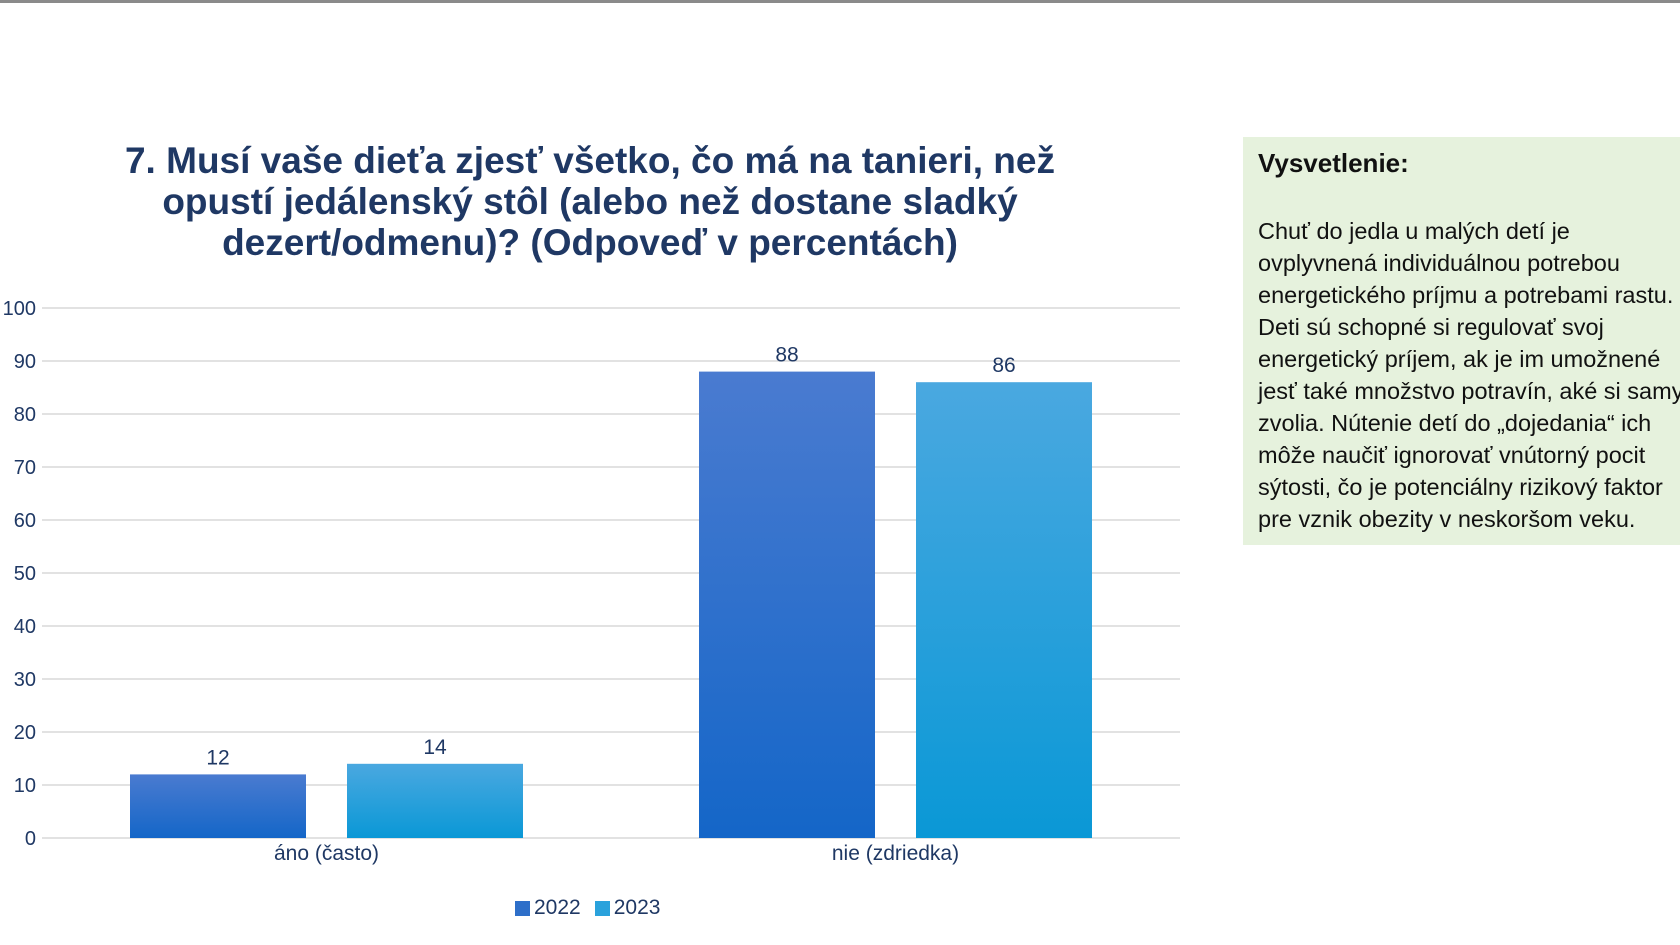 This screenshot has height=945, width=1680. I want to click on y-axis-ticks: 0 10 20 30 40 50 60 70 80 90 100, so click(19, 574).